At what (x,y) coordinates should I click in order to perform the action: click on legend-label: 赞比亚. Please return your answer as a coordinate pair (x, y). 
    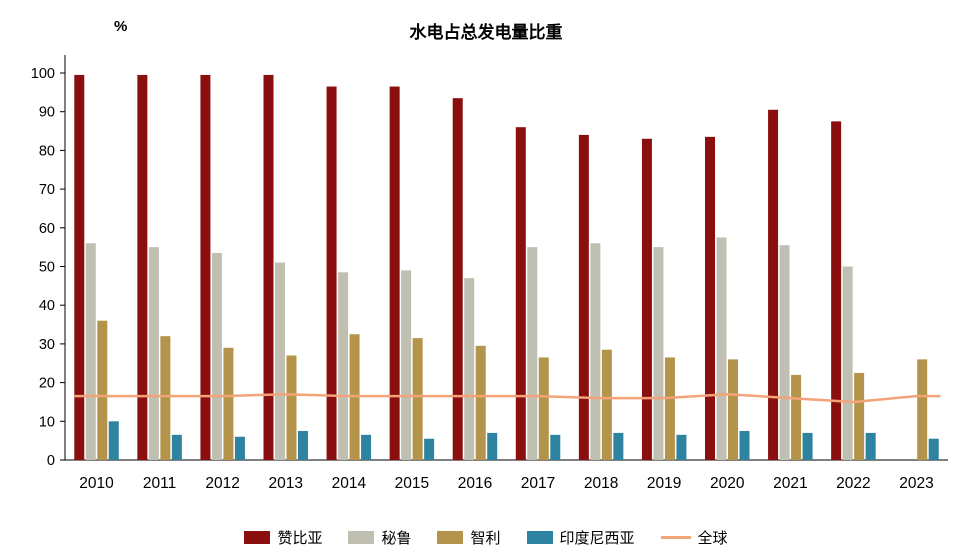
    Looking at the image, I should click on (300, 538).